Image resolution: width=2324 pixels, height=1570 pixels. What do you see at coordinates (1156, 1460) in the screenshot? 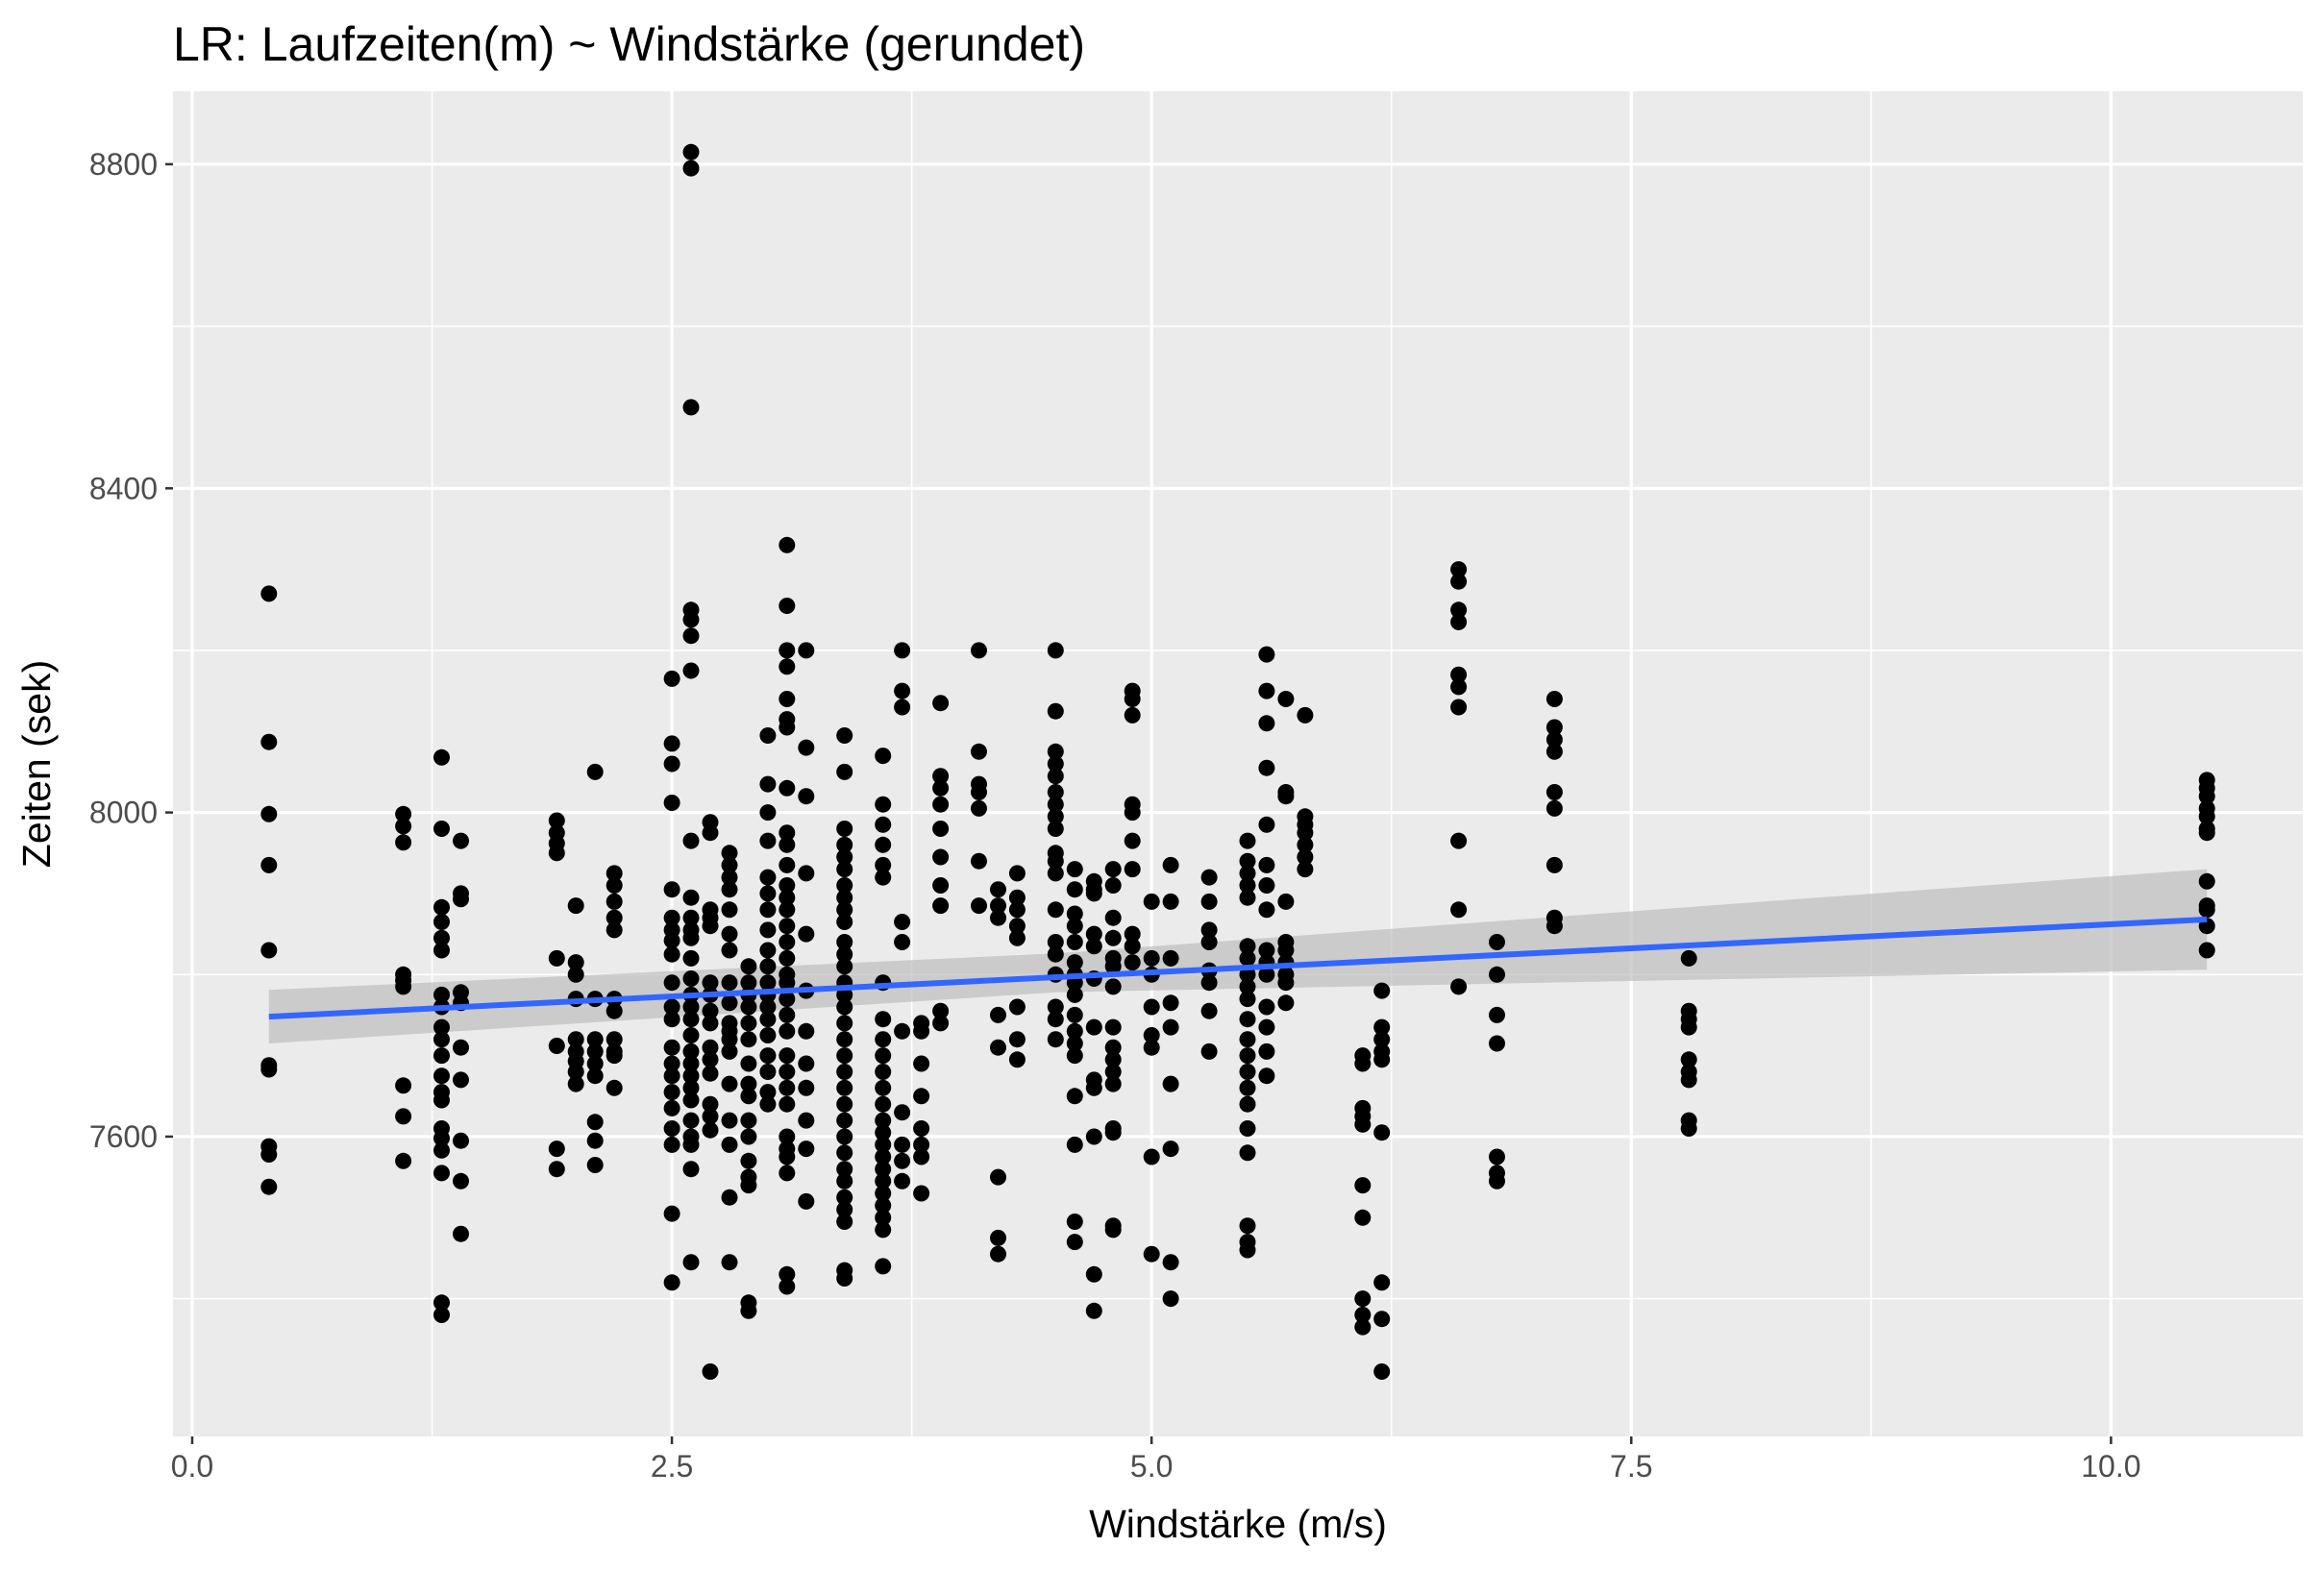
I see `x-axis: 0.0 2.5 5.0 7.5 10.0` at bounding box center [1156, 1460].